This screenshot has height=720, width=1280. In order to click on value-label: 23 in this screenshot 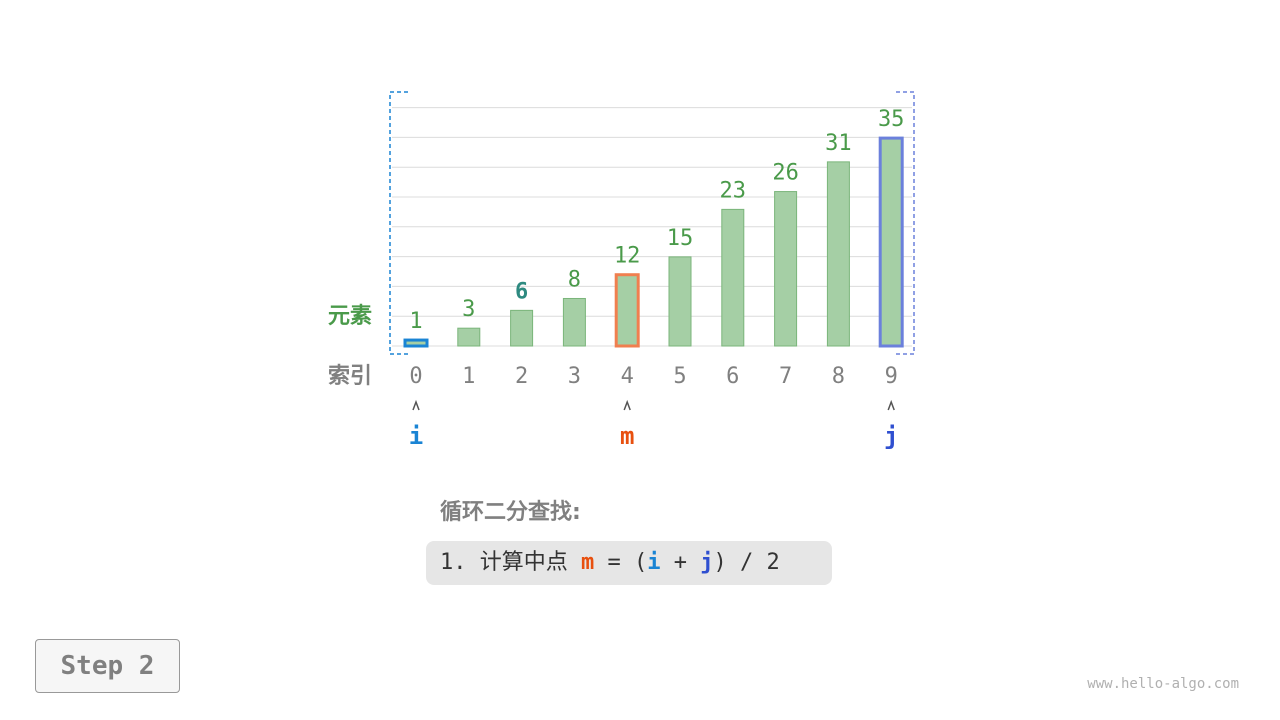, I will do `click(733, 190)`.